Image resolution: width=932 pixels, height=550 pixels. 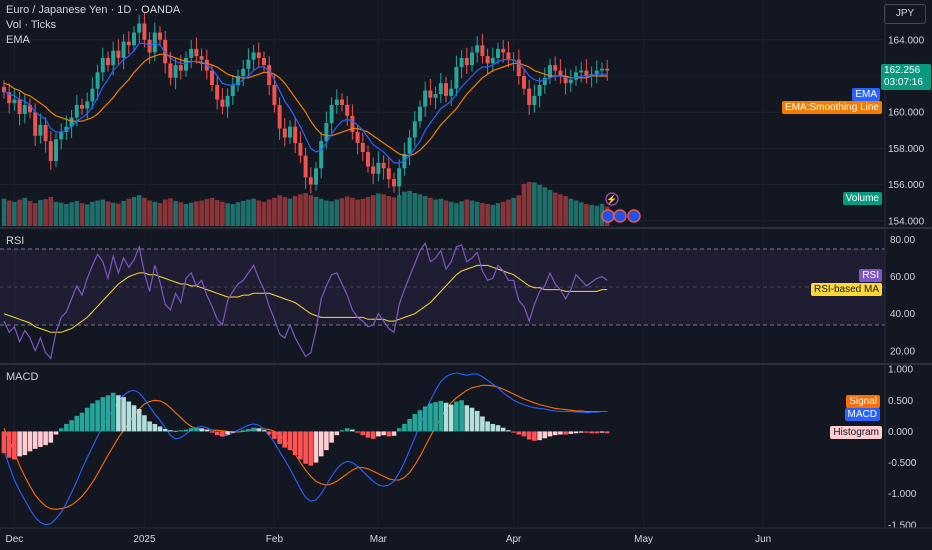 I want to click on jp-event-icon, so click(x=620, y=216).